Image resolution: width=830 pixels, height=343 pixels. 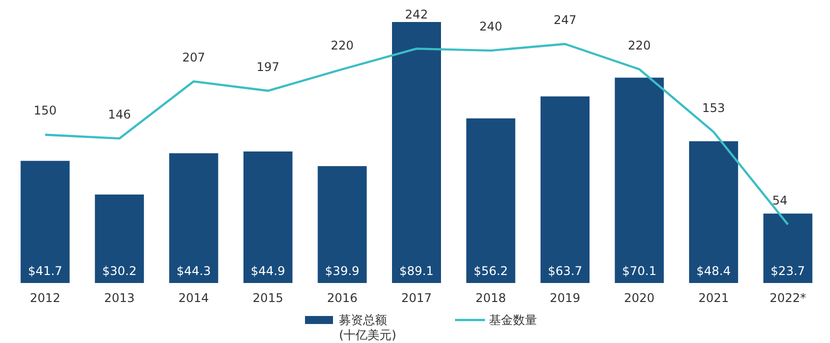 I want to click on data-label: 197, so click(x=268, y=67).